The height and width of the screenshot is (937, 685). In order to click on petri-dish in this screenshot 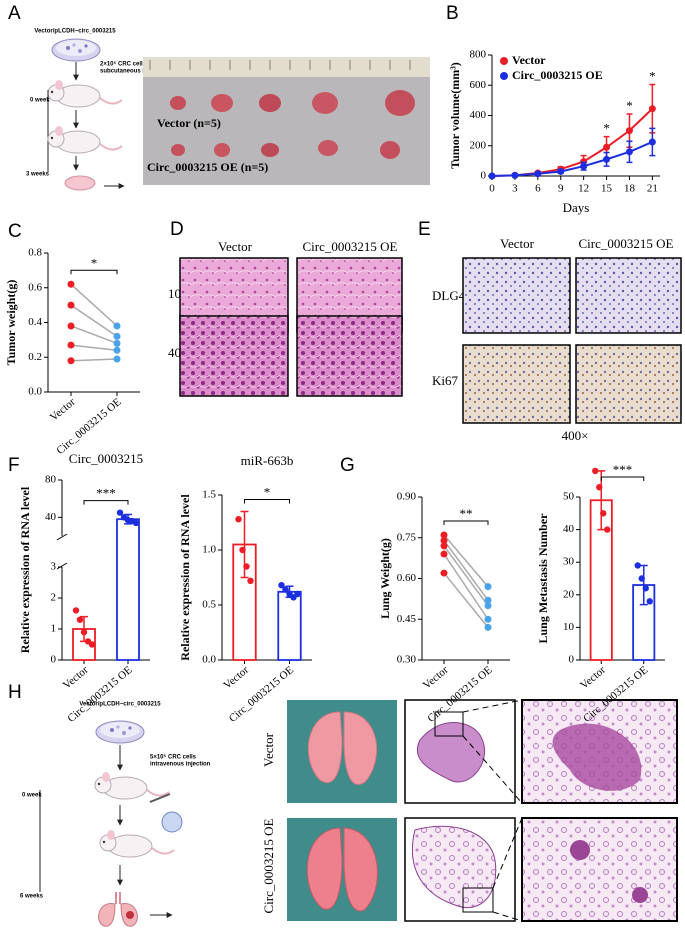, I will do `click(120, 732)`.